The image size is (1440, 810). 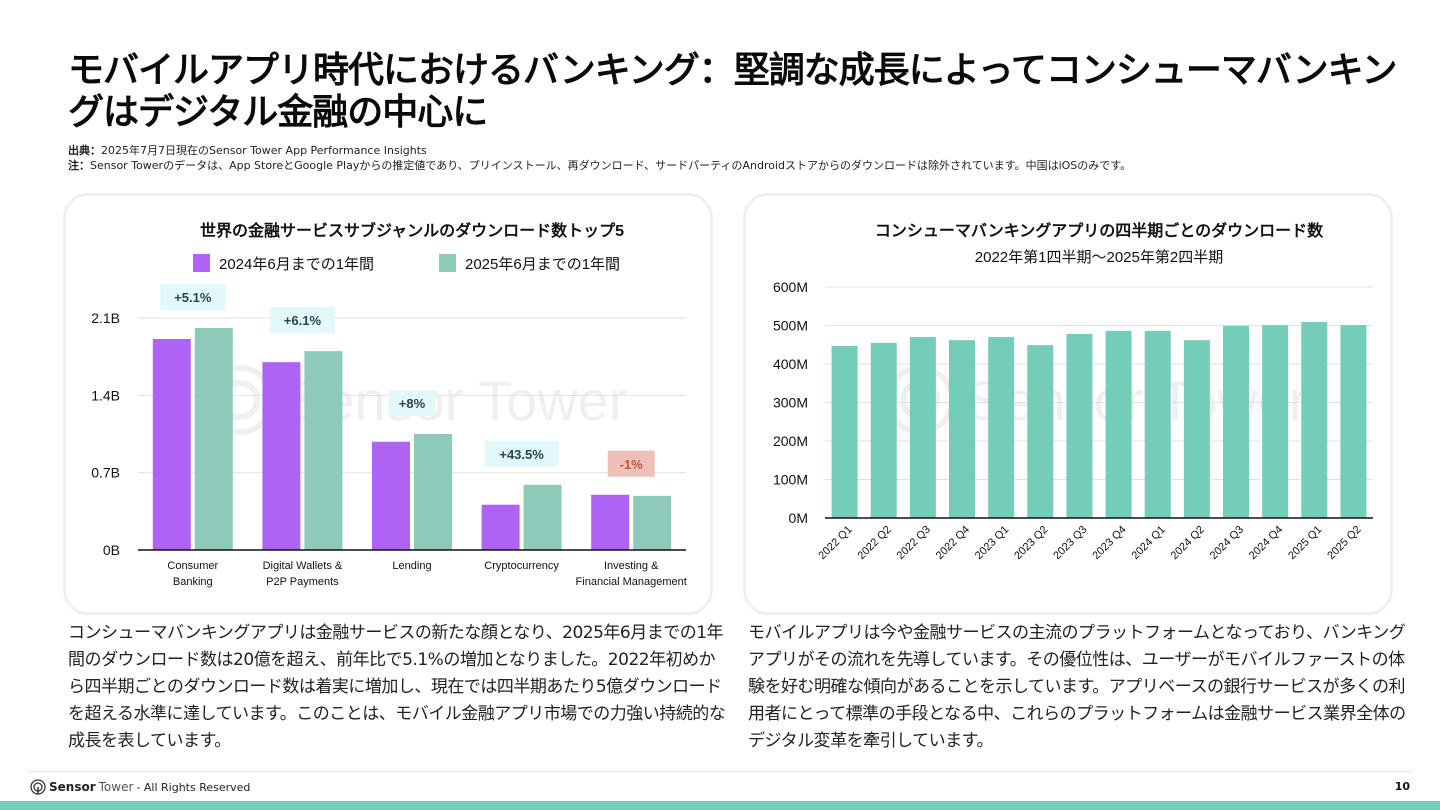 I want to click on x-tick-label: Consumer, so click(x=192, y=566).